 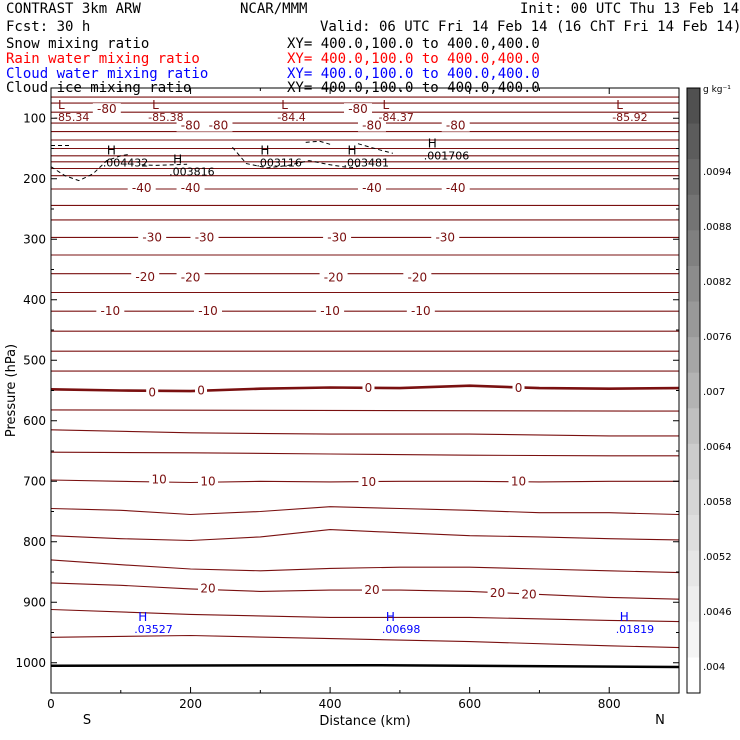 I want to click on y-tick-label: 500, so click(x=34, y=360).